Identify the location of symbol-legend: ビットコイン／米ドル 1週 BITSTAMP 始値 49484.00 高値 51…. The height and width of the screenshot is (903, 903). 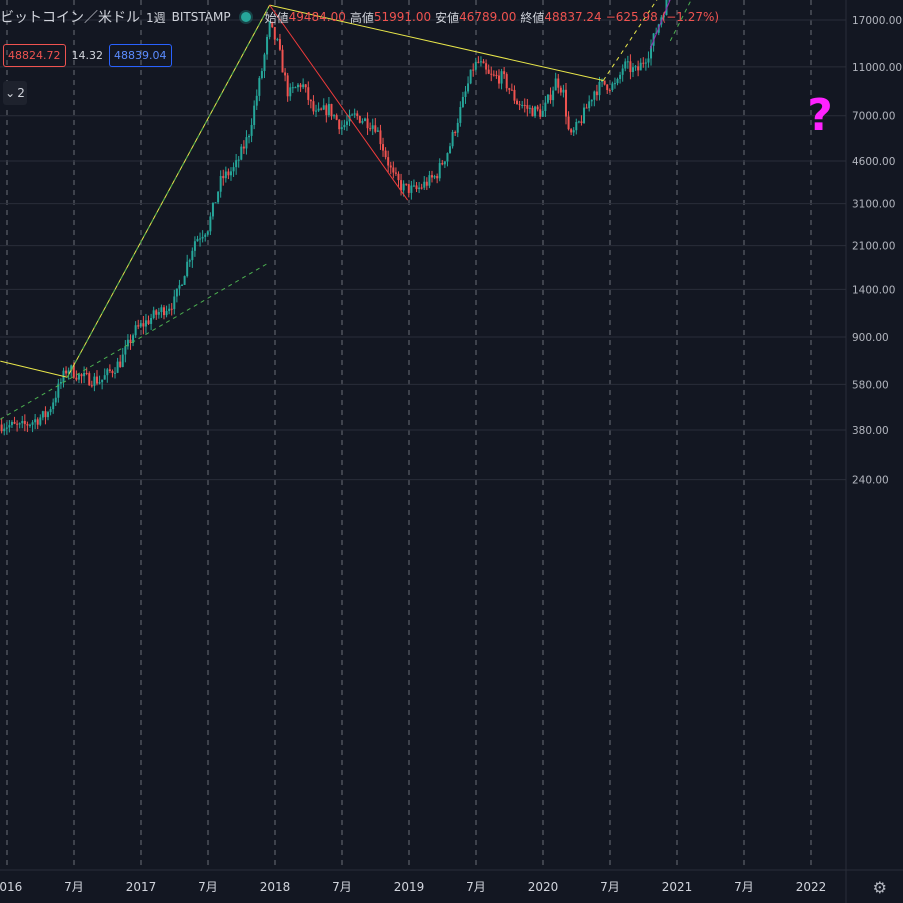
(361, 17).